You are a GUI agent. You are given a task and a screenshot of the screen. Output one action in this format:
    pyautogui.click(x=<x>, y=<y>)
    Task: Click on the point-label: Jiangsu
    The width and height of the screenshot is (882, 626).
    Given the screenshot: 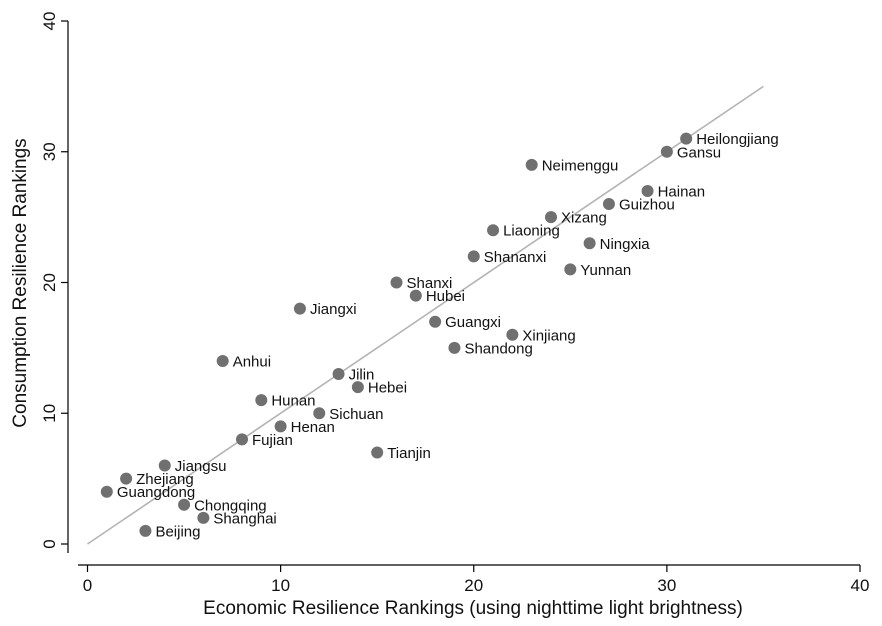 What is the action you would take?
    pyautogui.click(x=201, y=466)
    